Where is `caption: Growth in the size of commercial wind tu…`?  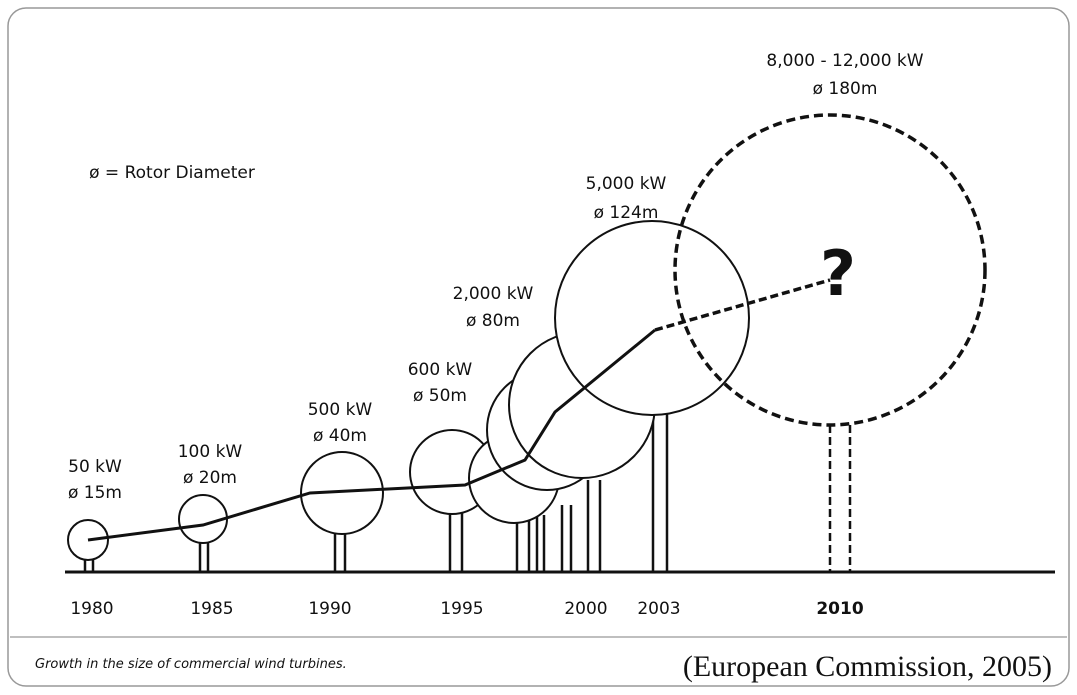
caption: Growth in the size of commercial wind tu… is located at coordinates (191, 664).